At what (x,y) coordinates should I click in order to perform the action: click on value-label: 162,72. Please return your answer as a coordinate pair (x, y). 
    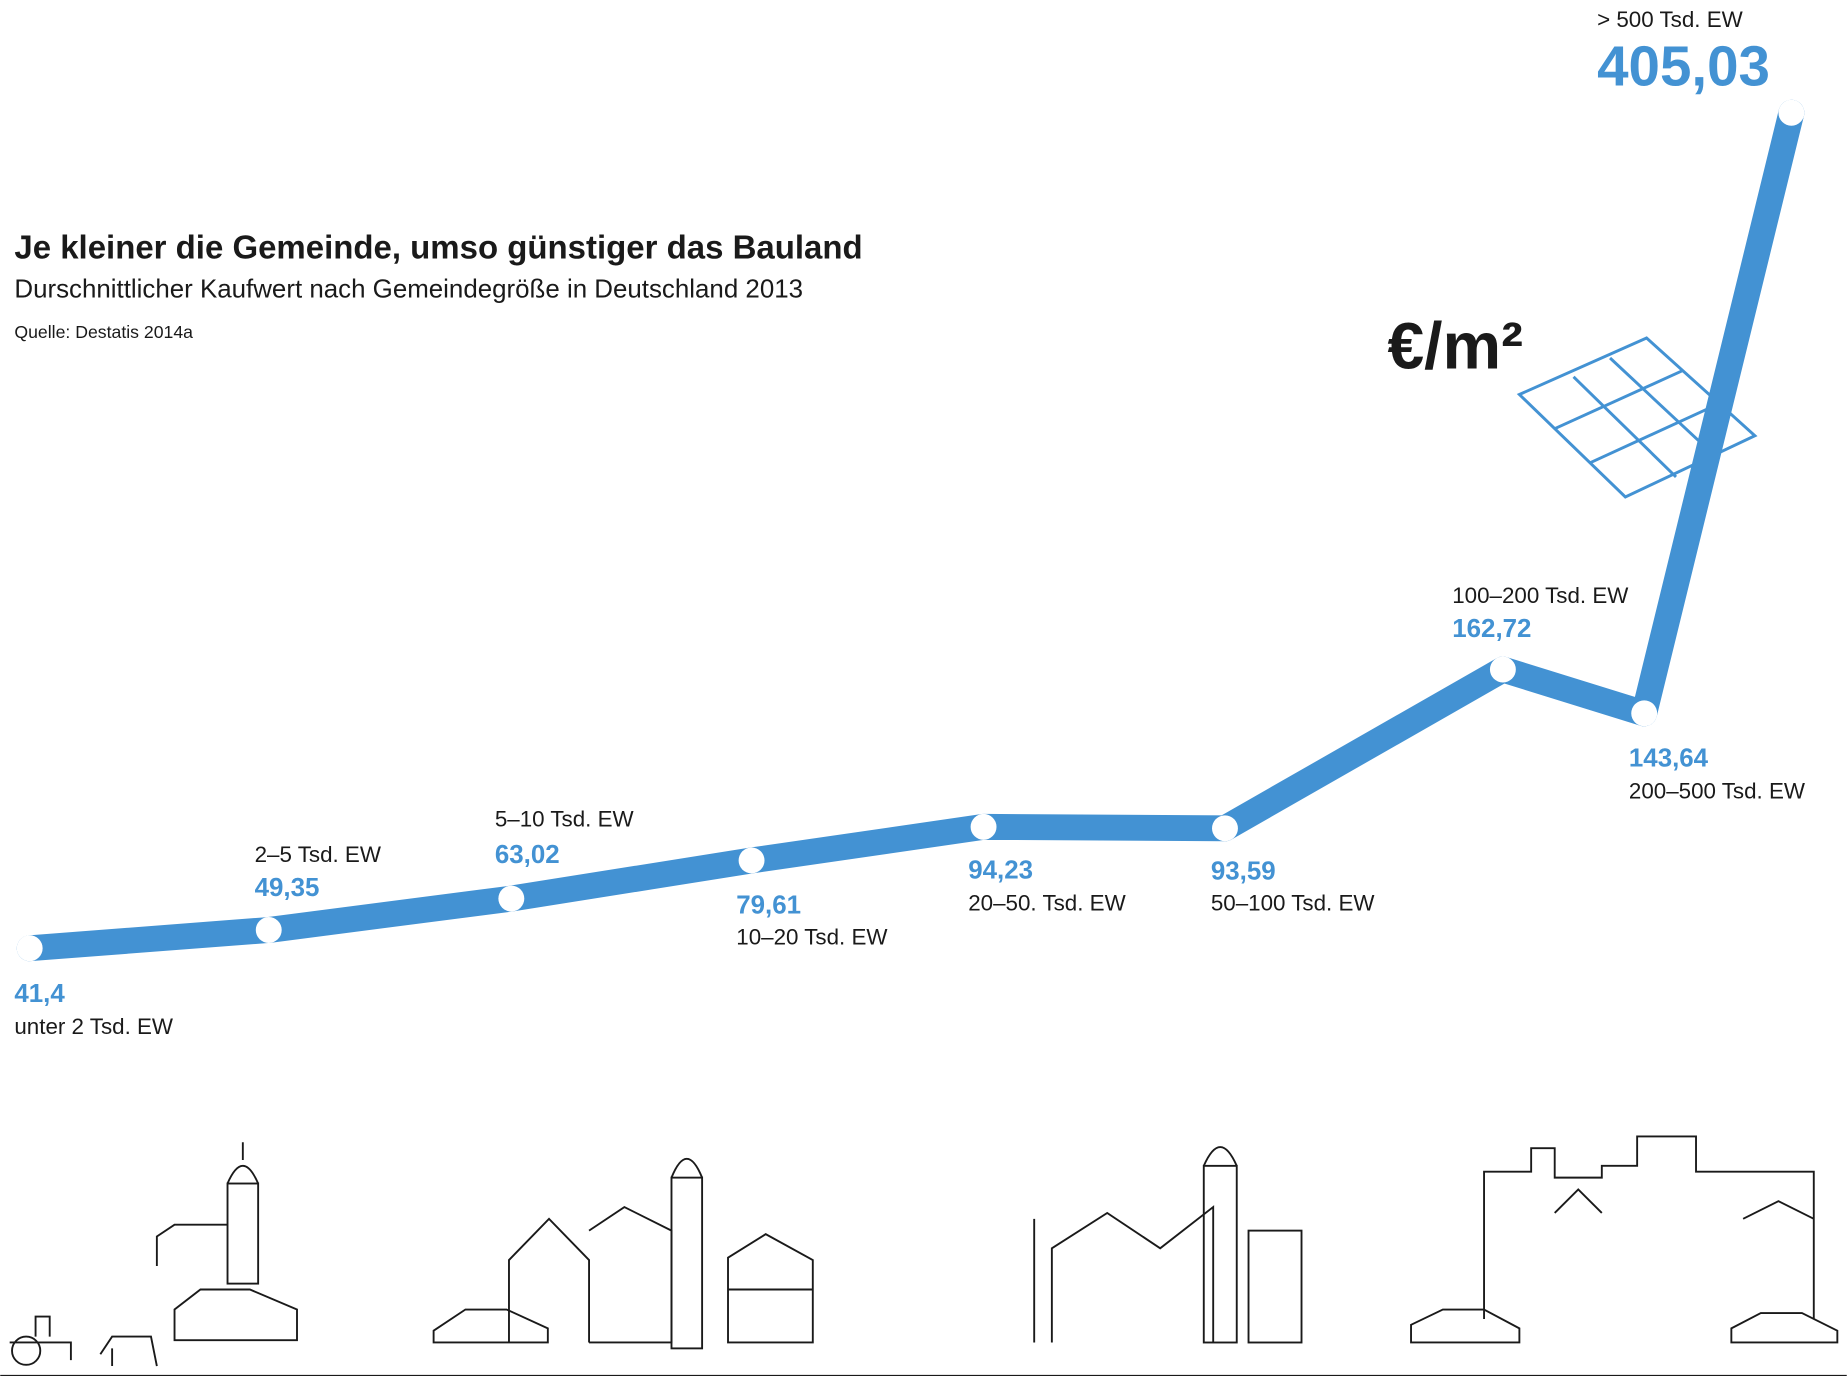
    Looking at the image, I should click on (1491, 629).